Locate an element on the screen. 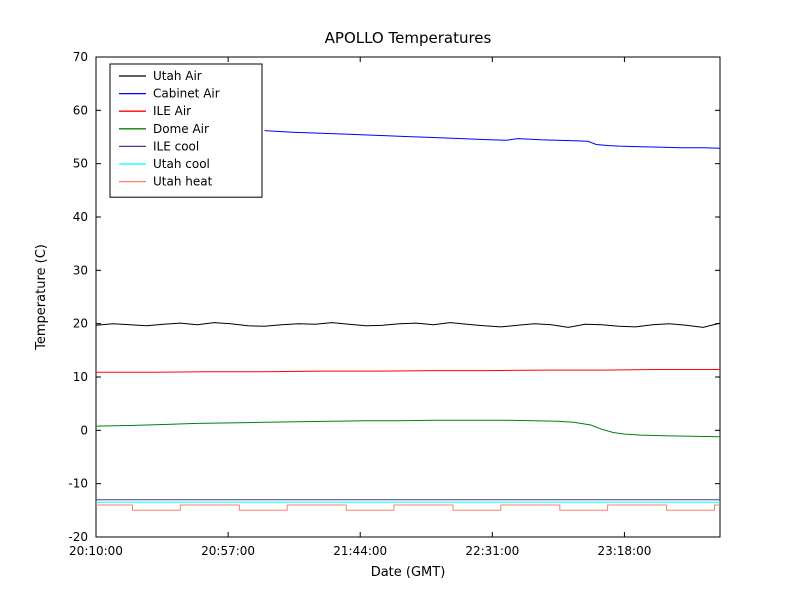  x-tick-label: 21:44:00 is located at coordinates (360, 551).